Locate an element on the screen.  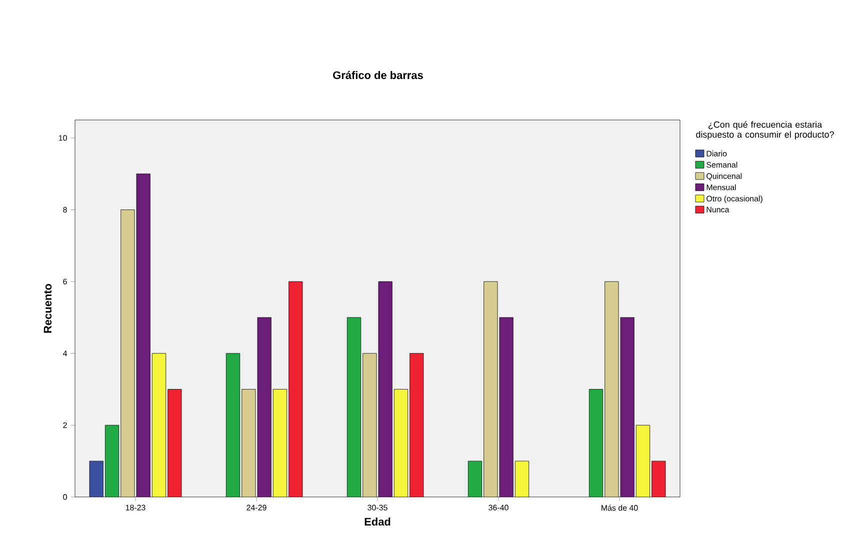
legend-title: ¿Con qué frecuencia estaria dispuesto a consumir el producto? is located at coordinates (765, 130).